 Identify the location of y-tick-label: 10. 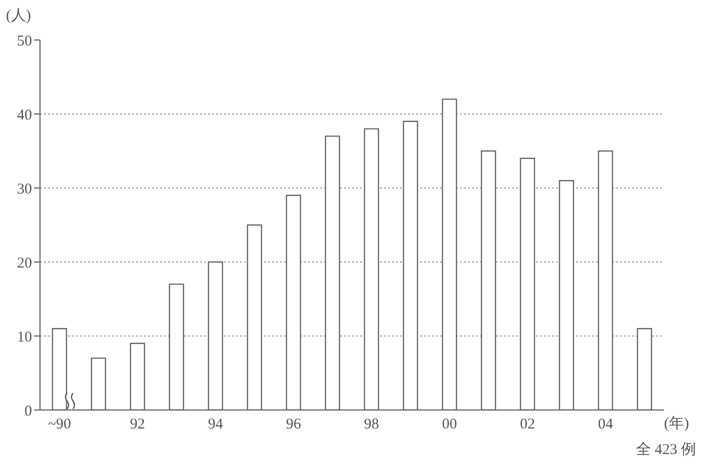
(24, 337).